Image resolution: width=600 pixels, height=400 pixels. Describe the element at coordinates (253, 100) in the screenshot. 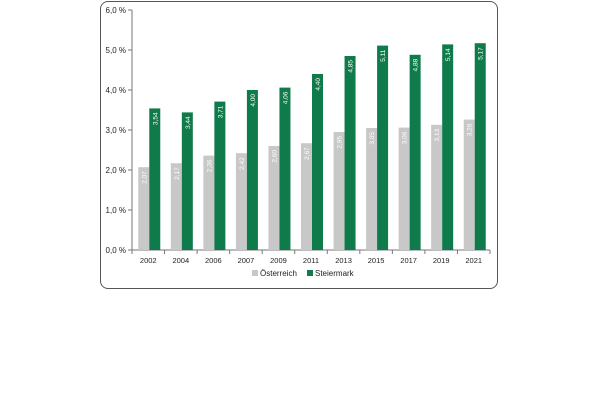

I see `data-label: 4,00` at that location.